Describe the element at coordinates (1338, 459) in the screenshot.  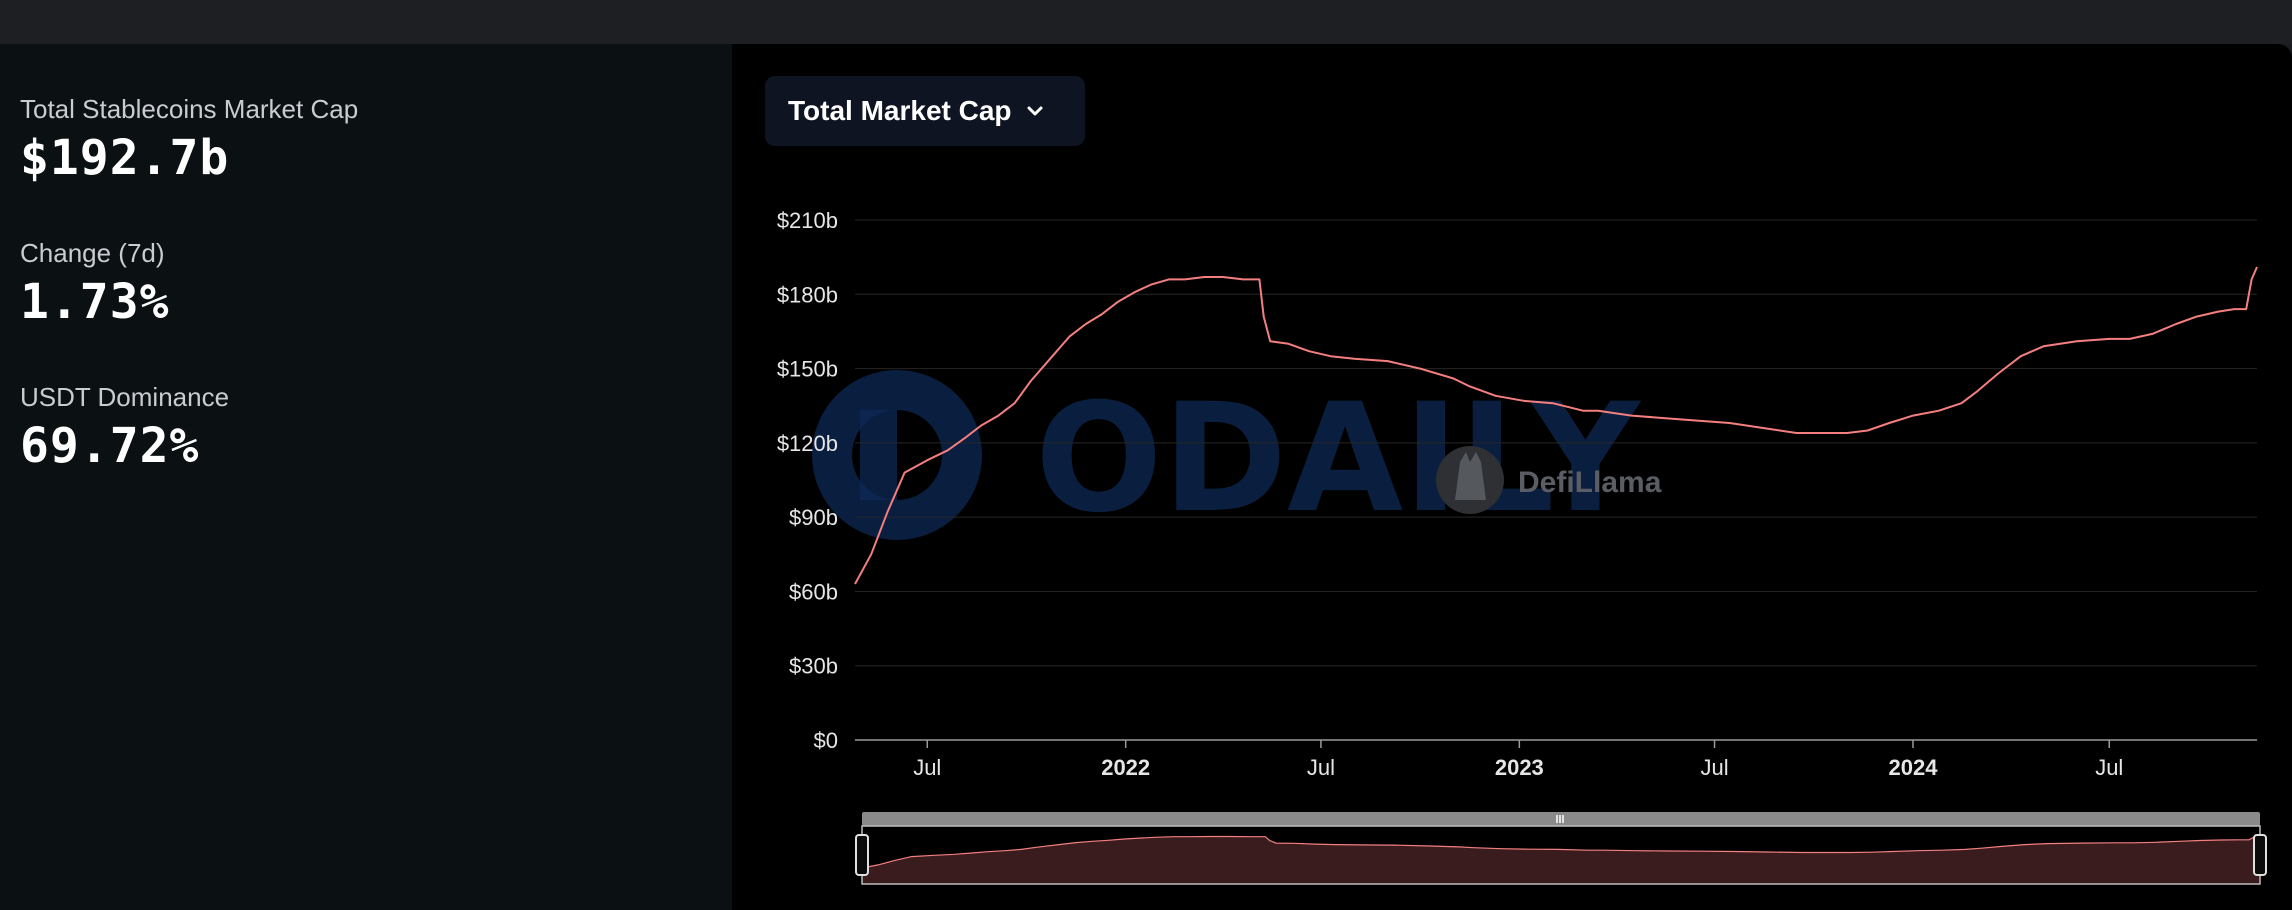
I see `odaily-watermark: ODAILY` at that location.